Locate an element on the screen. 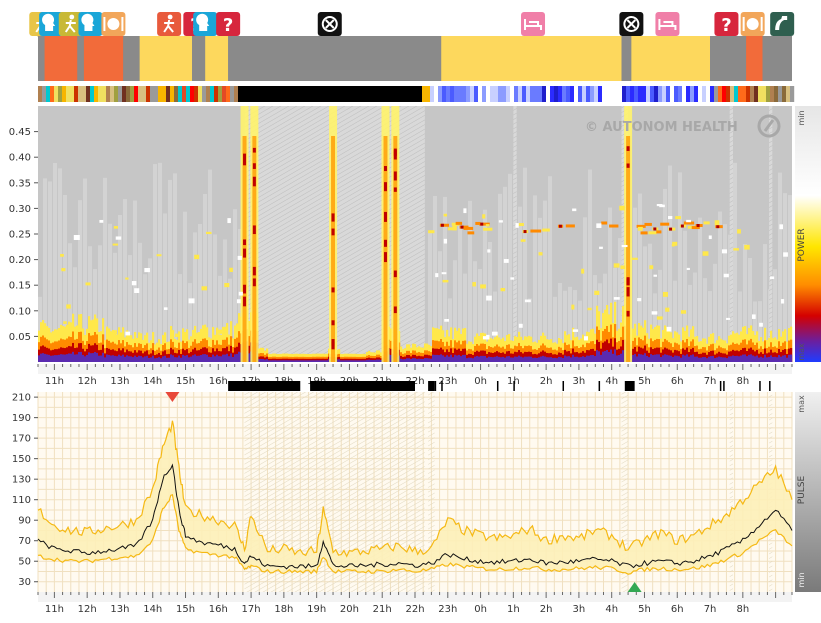 The width and height of the screenshot is (821, 623). resp-band-hot is located at coordinates (482, 224).